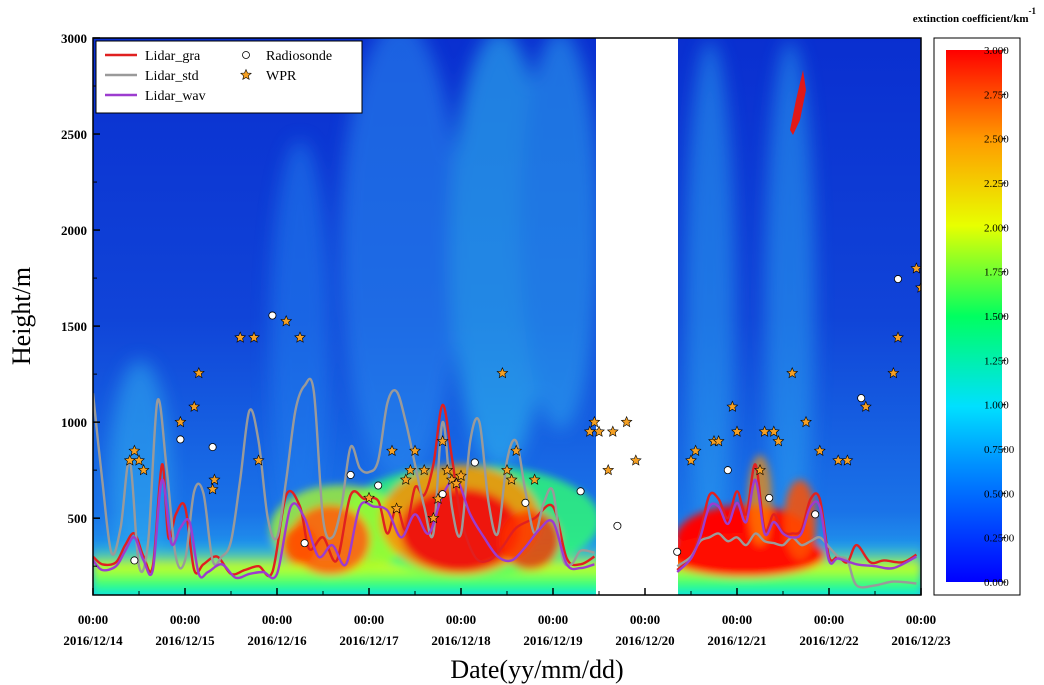  What do you see at coordinates (921, 640) in the screenshot?
I see `x-tick-date: 2016/12/23` at bounding box center [921, 640].